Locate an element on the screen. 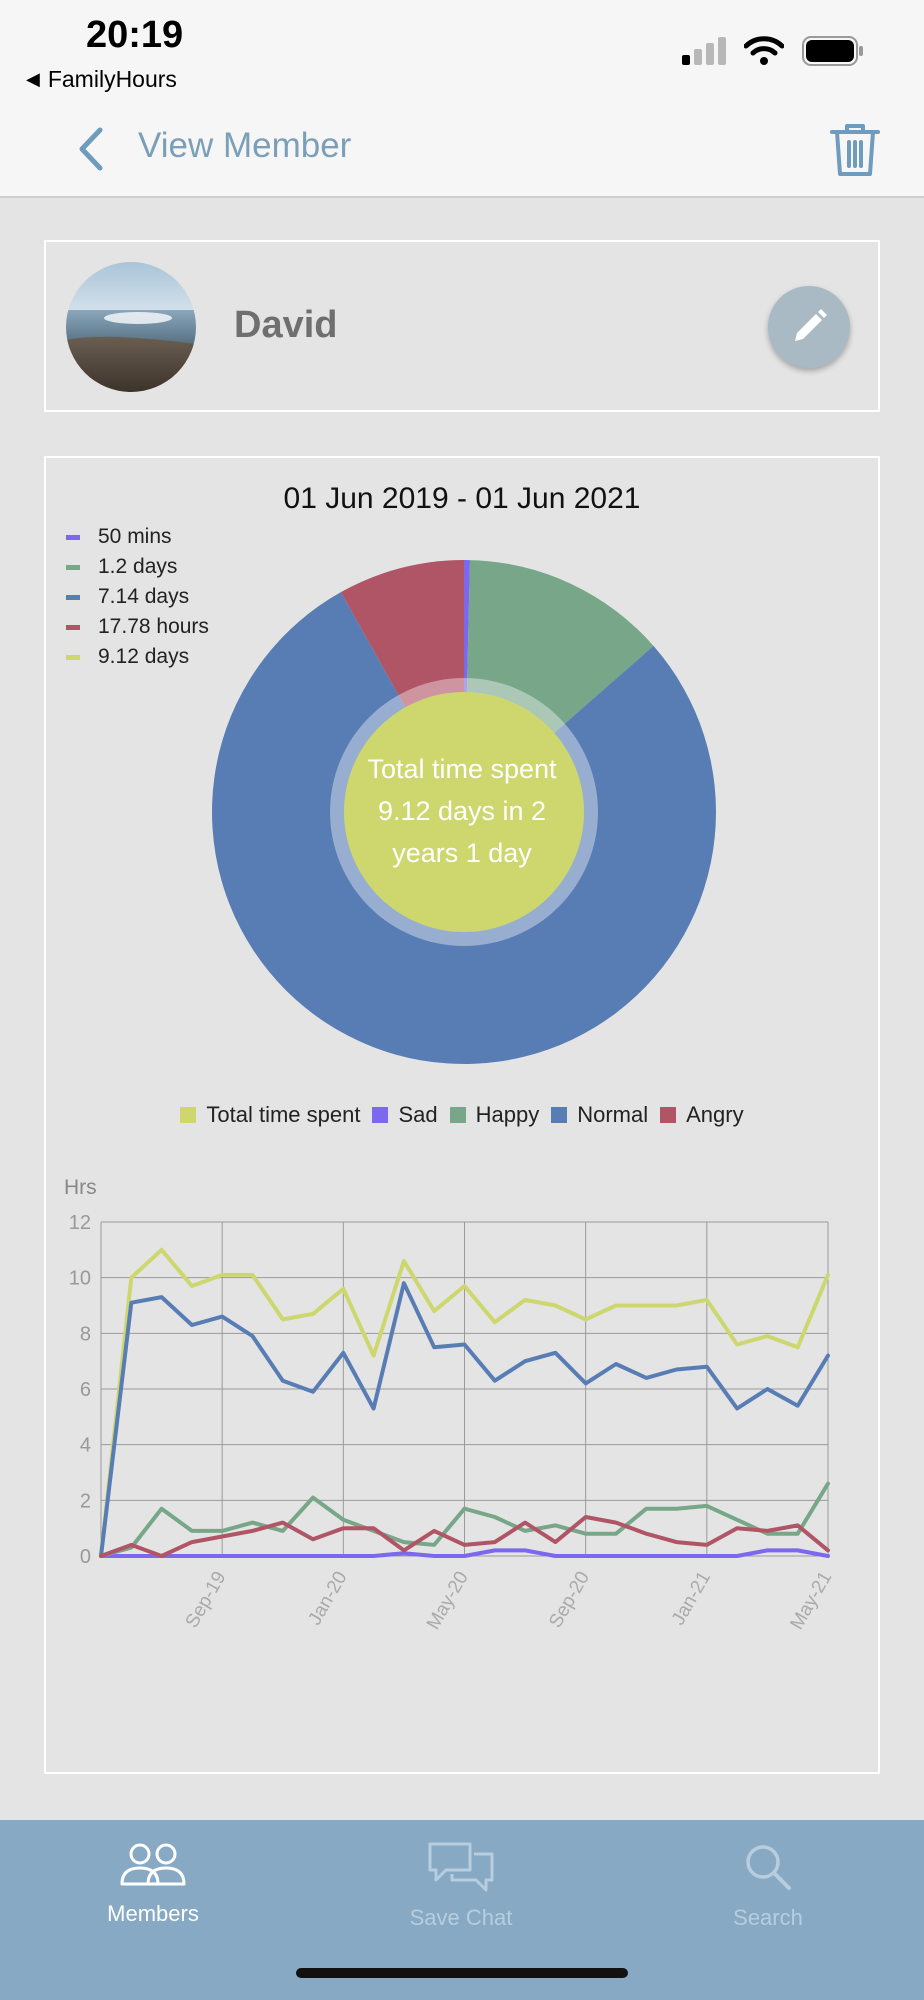 The width and height of the screenshot is (924, 2000). donut-center-total is located at coordinates (464, 812).